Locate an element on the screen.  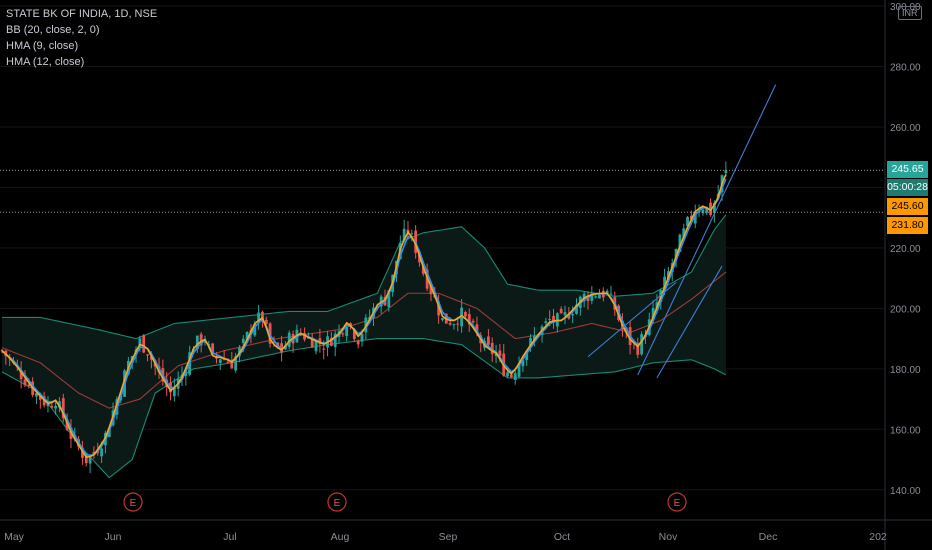
y-tick-label: 260.00 is located at coordinates (905, 128).